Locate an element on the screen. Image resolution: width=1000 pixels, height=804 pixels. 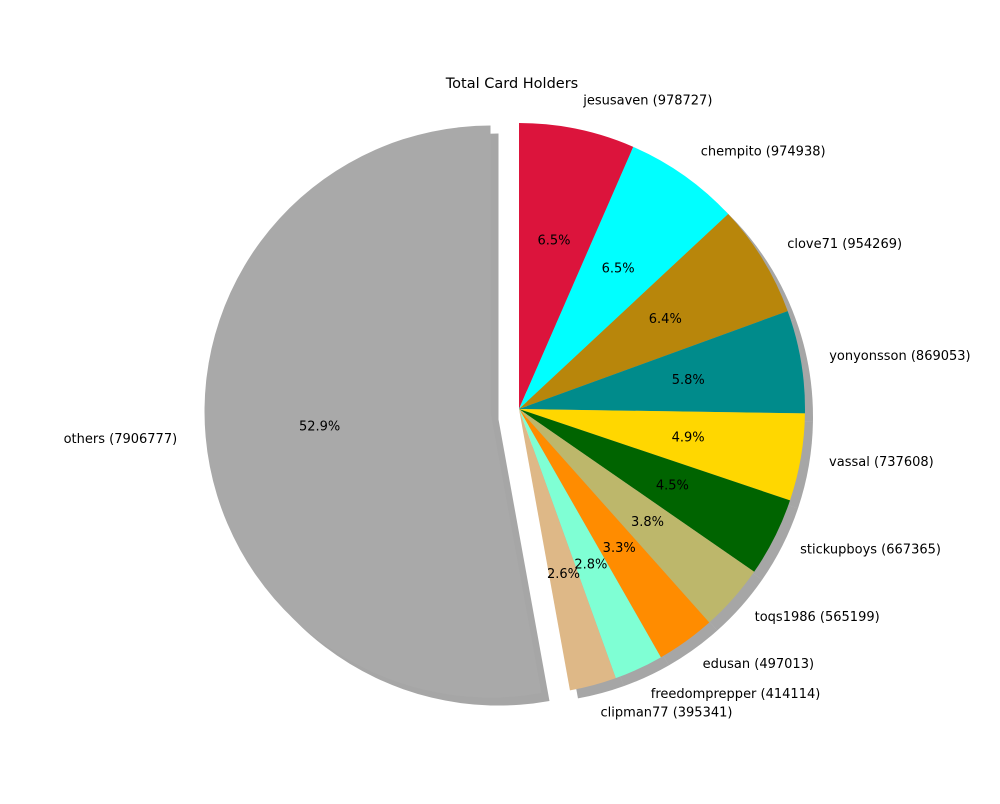
pie-slice-freedomprepper is located at coordinates (590, 544).